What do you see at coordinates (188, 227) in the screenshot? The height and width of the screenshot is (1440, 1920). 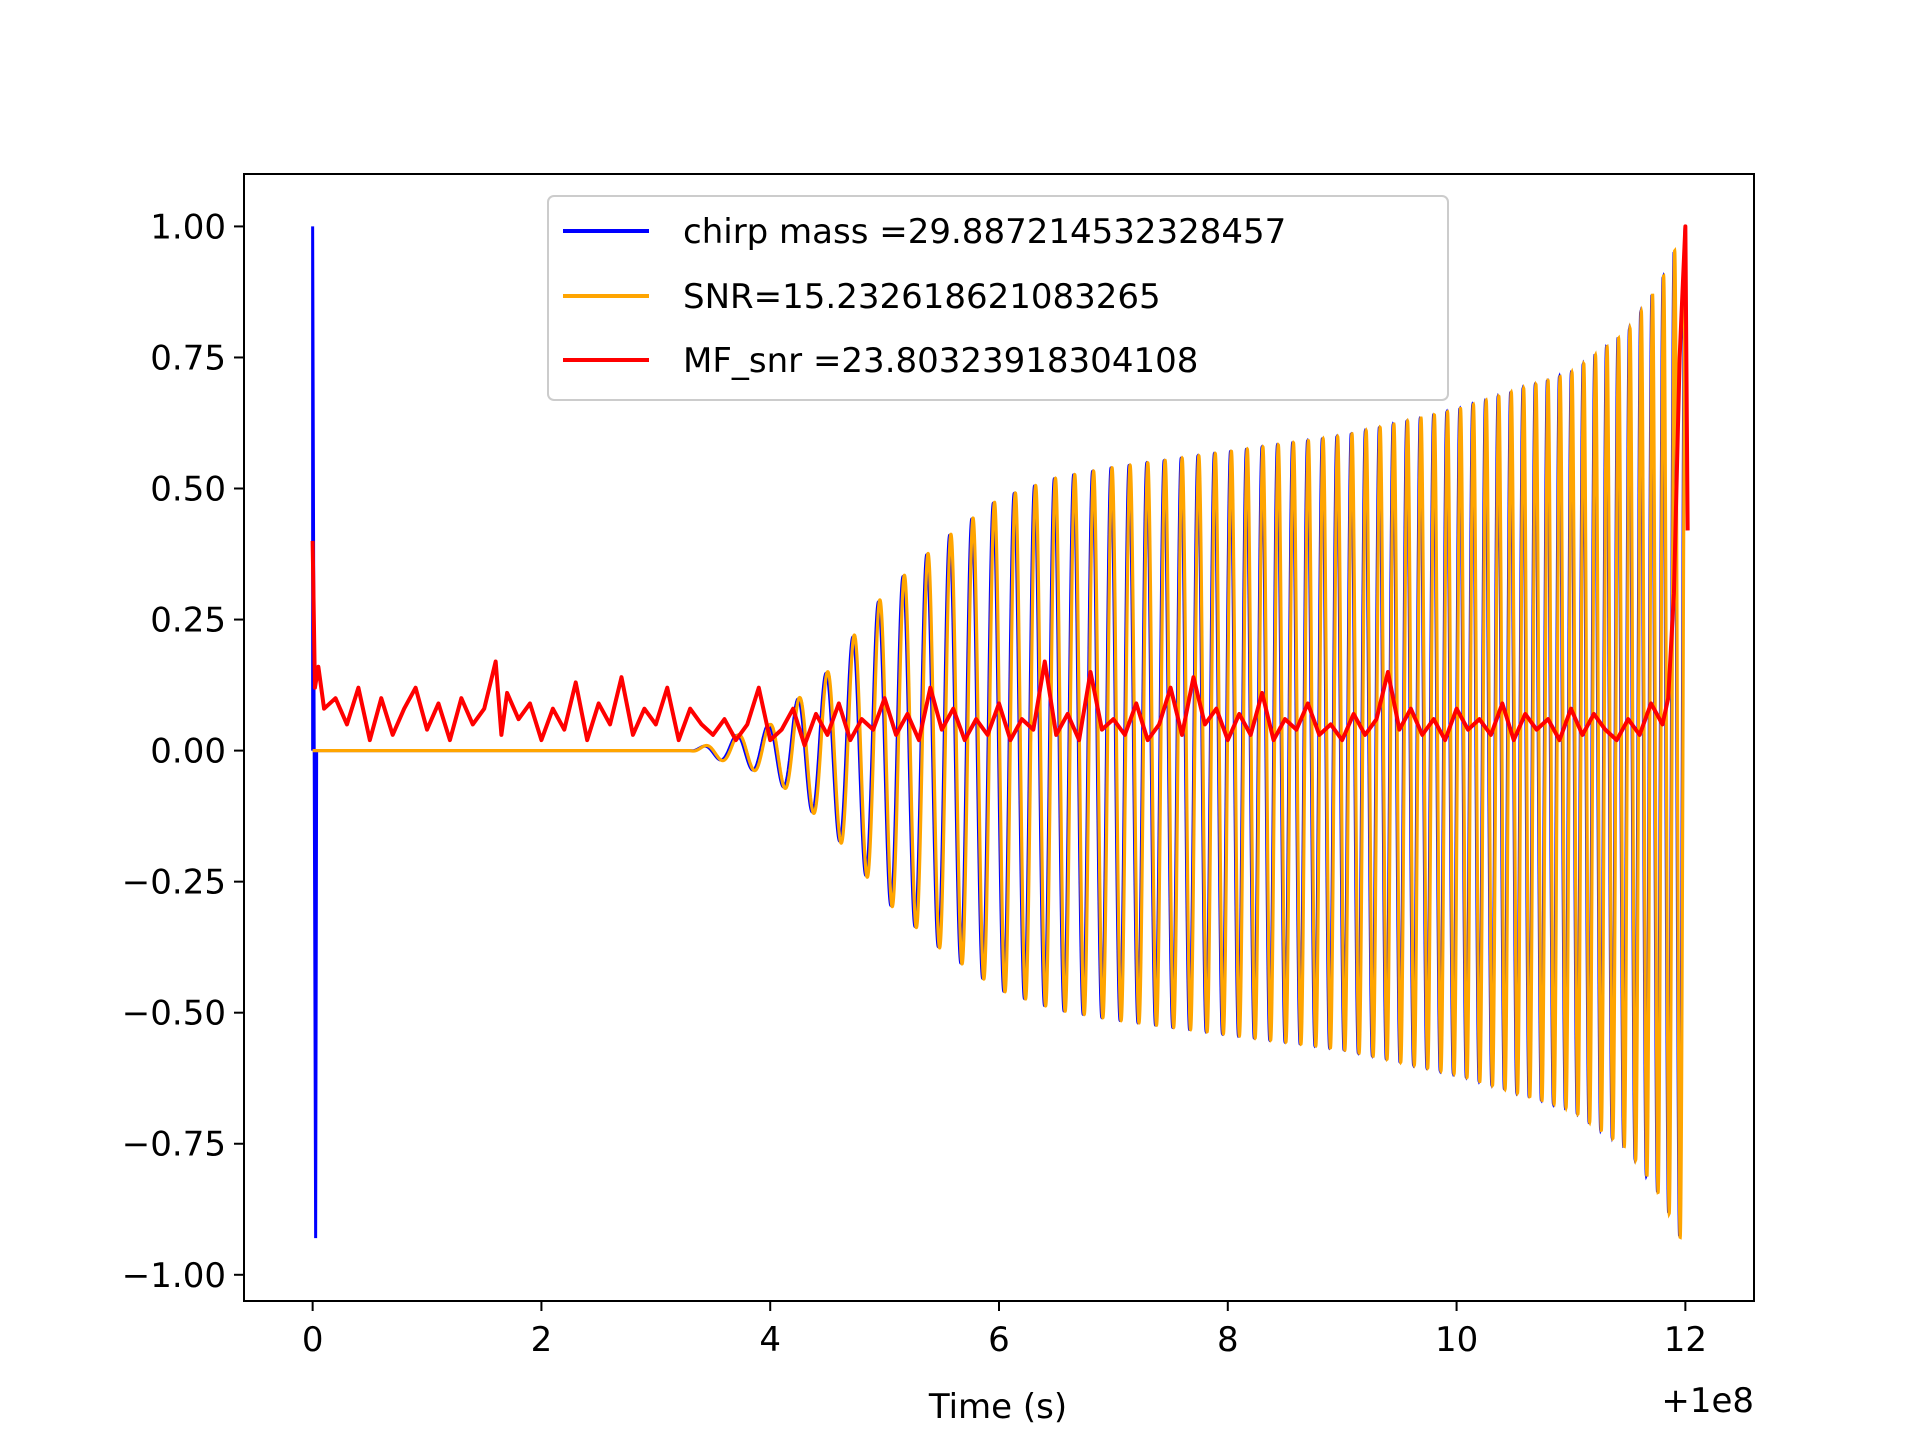 I see `y-tick-label: 1.00` at bounding box center [188, 227].